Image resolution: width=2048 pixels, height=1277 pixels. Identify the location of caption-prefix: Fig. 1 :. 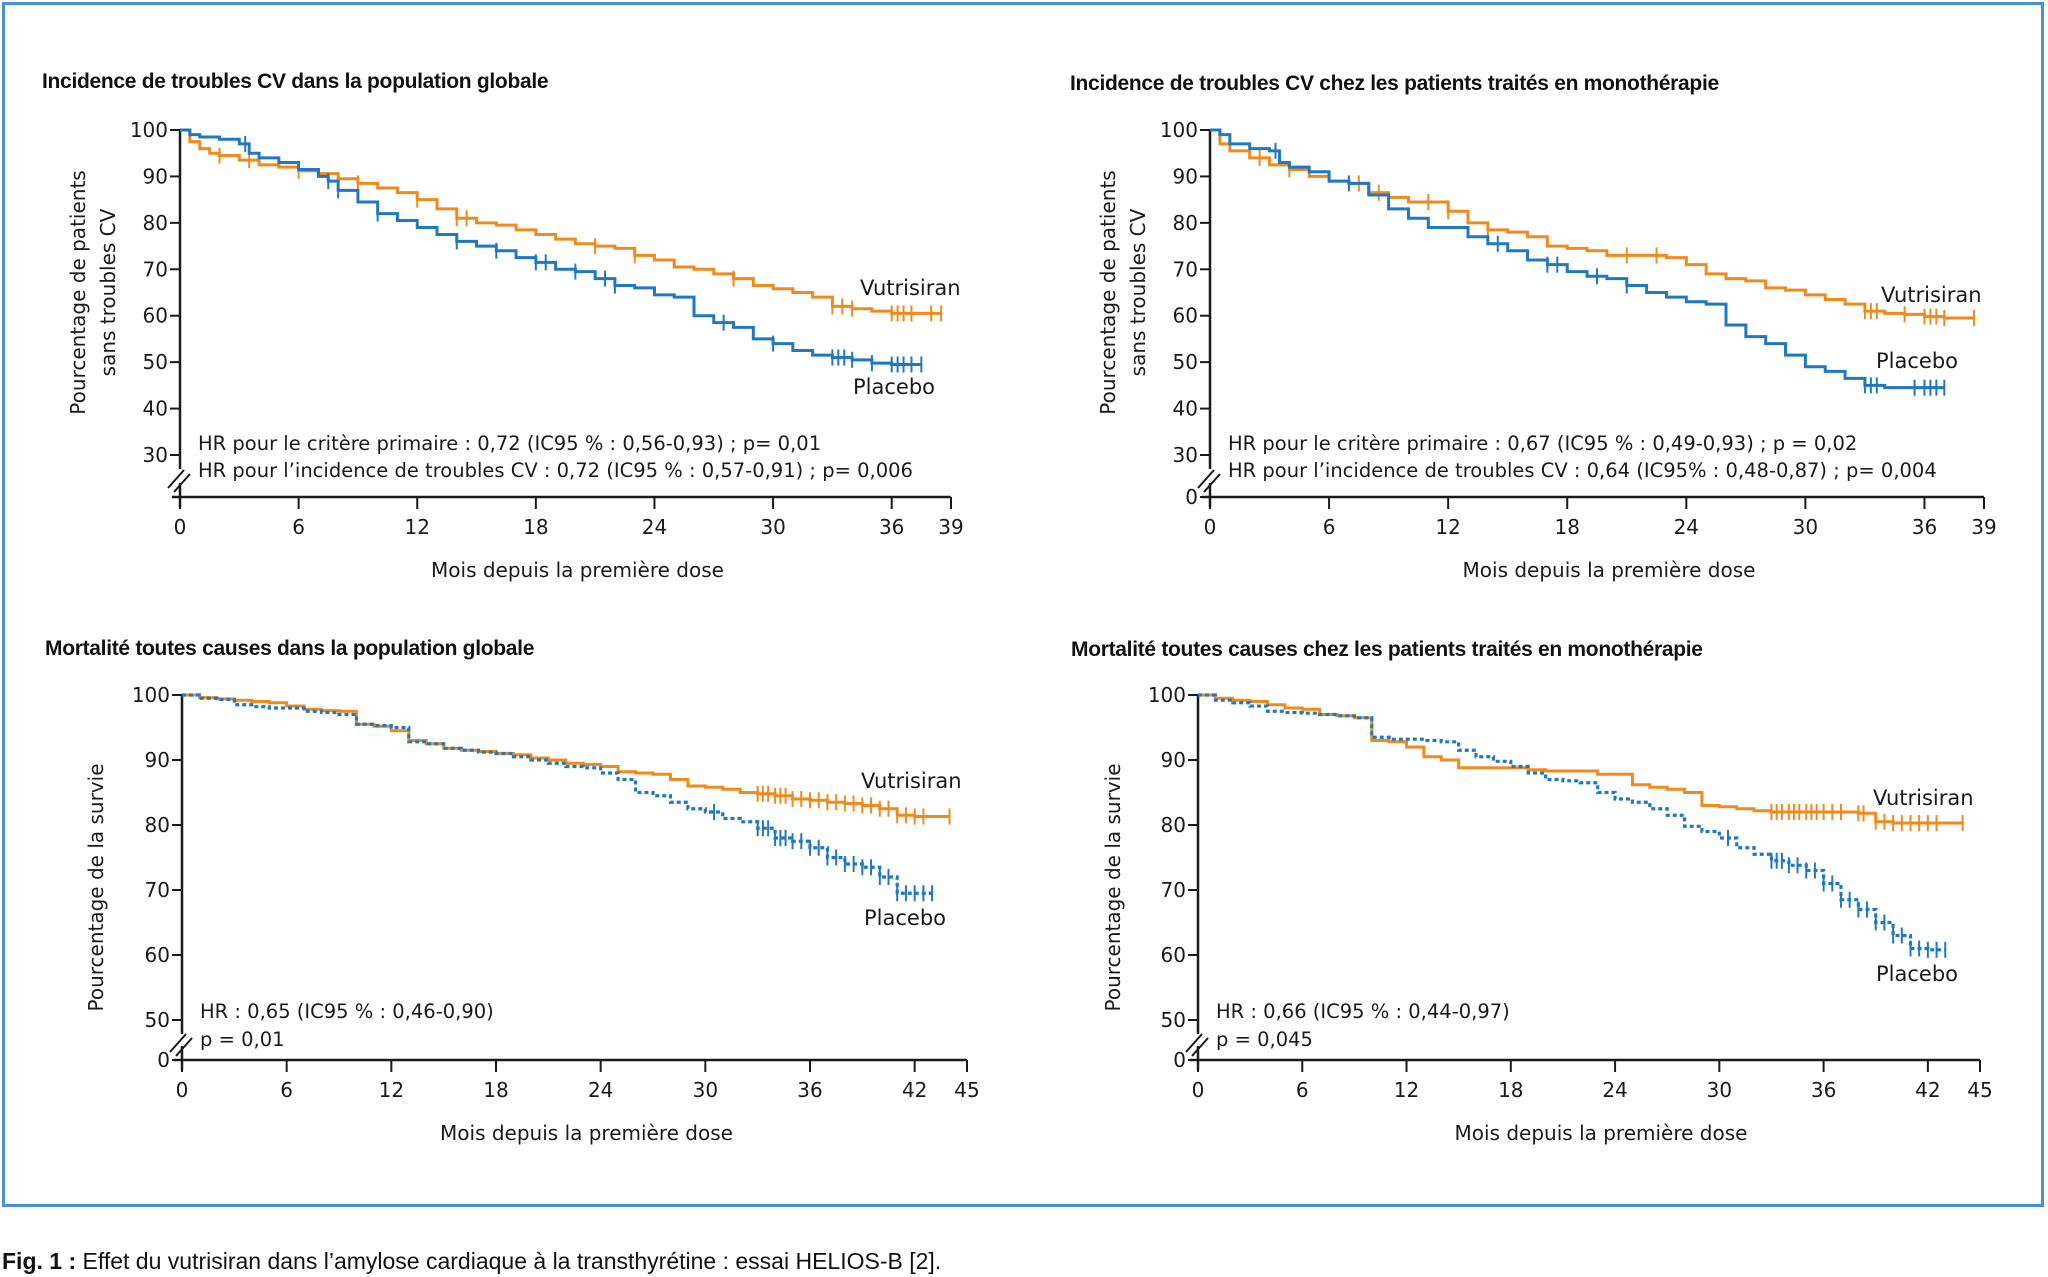
(39, 1261).